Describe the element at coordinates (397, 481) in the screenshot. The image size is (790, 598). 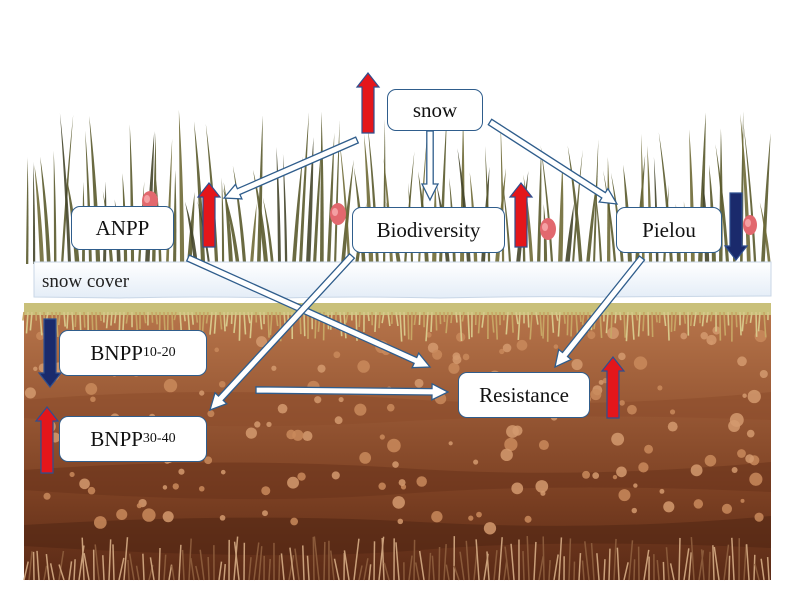
I see `soil-band` at that location.